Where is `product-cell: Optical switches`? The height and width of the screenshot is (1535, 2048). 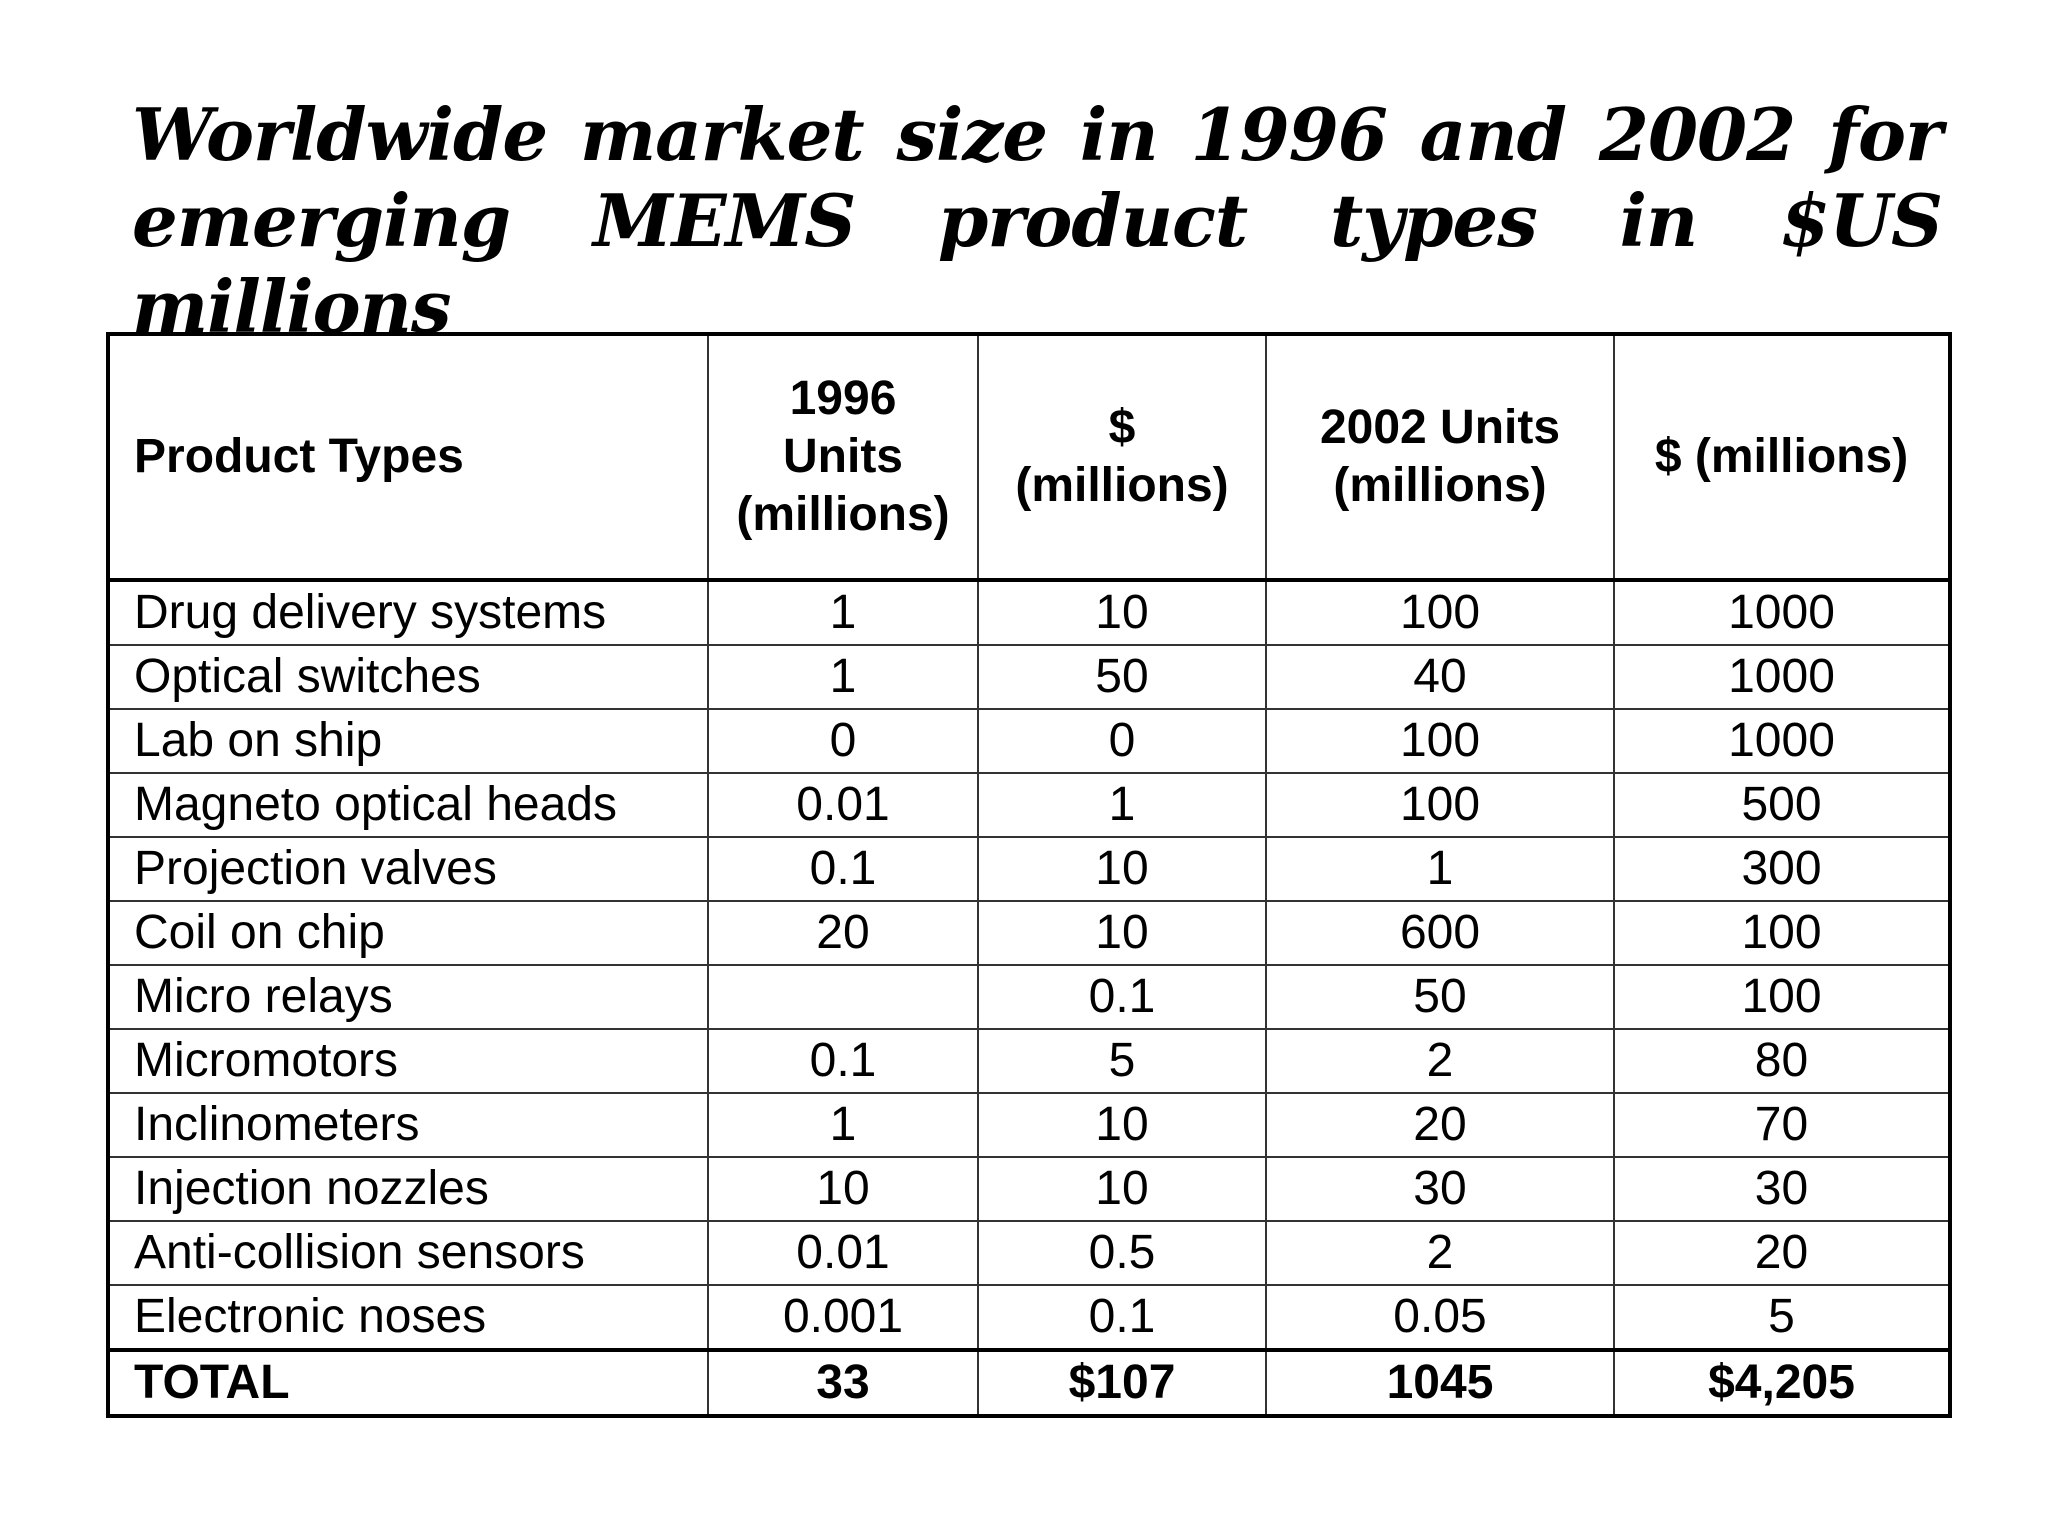 product-cell: Optical switches is located at coordinates (408, 677).